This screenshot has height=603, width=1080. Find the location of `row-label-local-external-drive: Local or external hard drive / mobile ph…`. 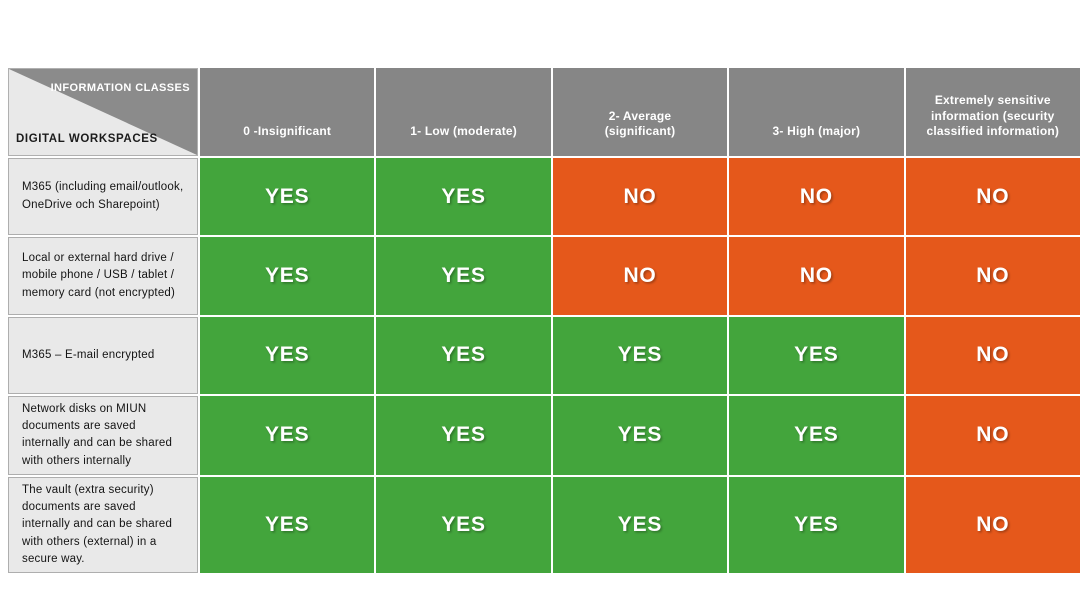

row-label-local-external-drive: Local or external hard drive / mobile ph… is located at coordinates (103, 276).